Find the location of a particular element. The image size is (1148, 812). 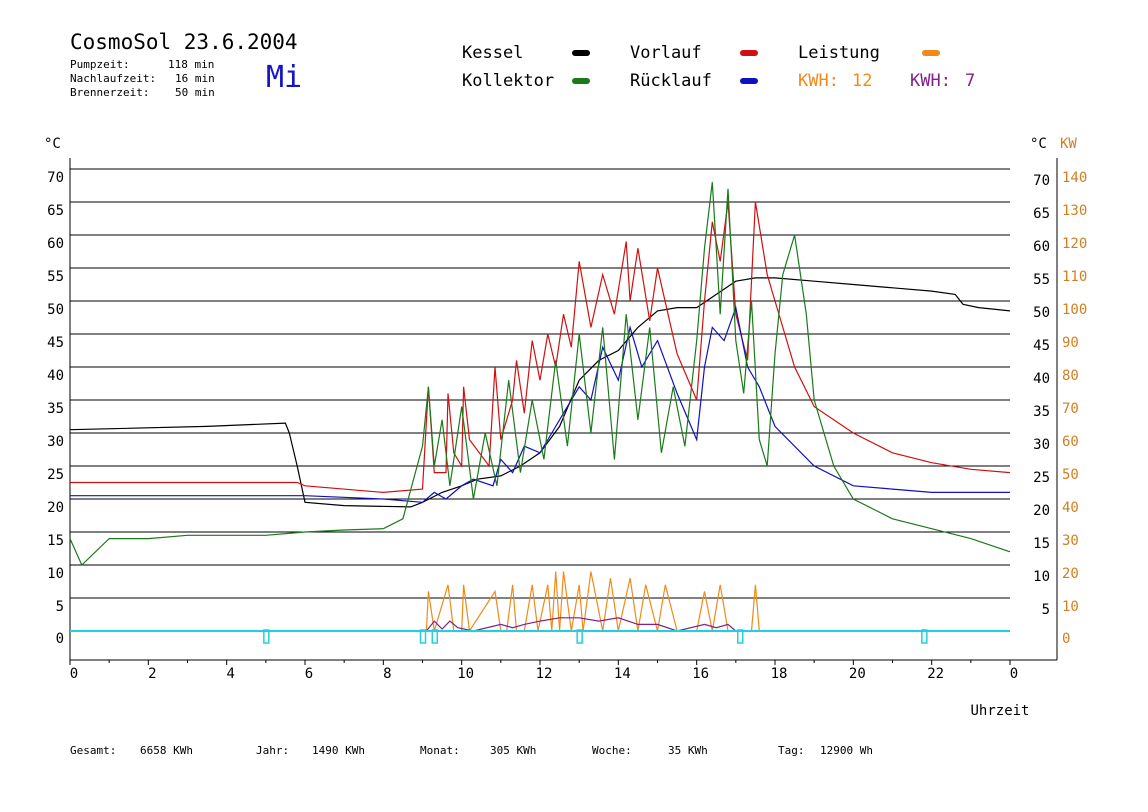

y-tick-label-power: 30 is located at coordinates (1070, 541).